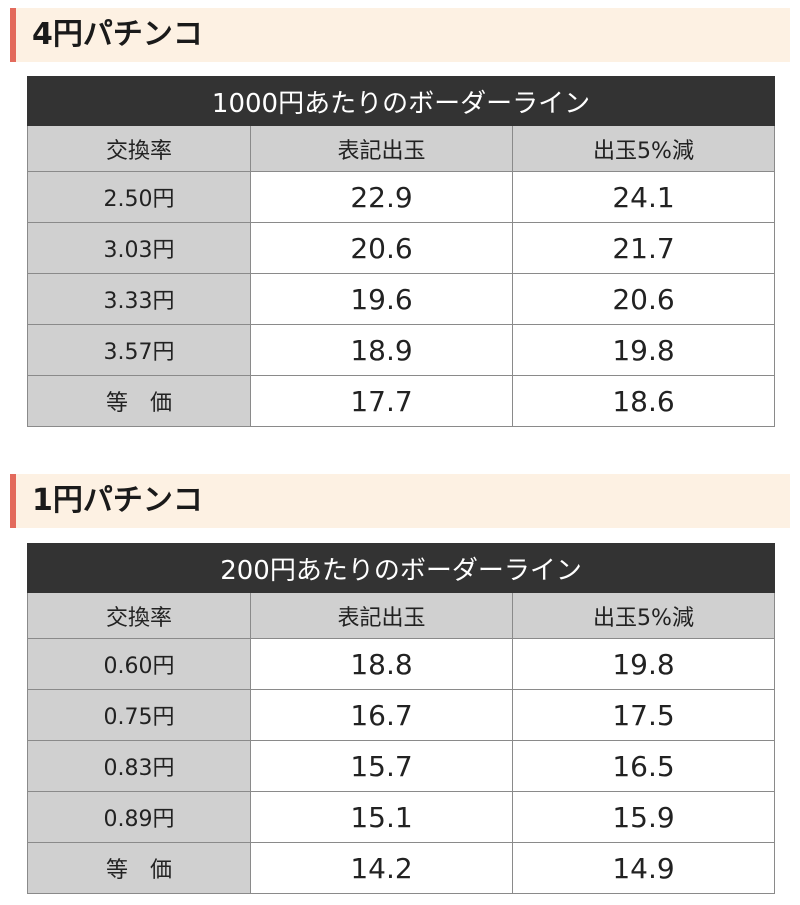 This screenshot has height=905, width=800. I want to click on listed-value-cell: 15.1, so click(381, 817).